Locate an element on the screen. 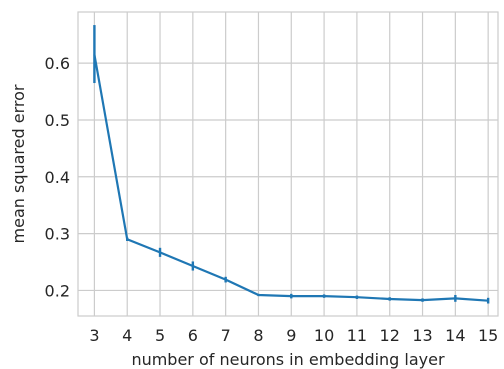 The image size is (504, 369). y-tick-label: 0.5 is located at coordinates (57, 120).